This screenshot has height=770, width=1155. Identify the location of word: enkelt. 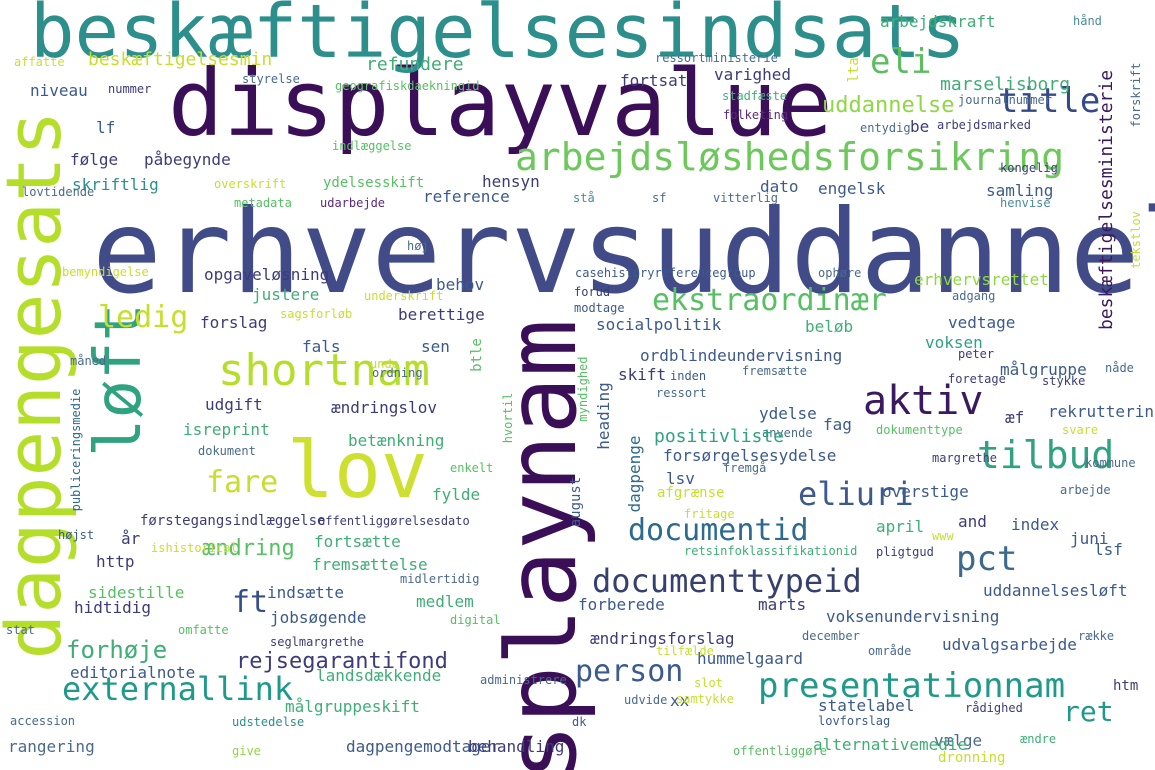
(471, 468).